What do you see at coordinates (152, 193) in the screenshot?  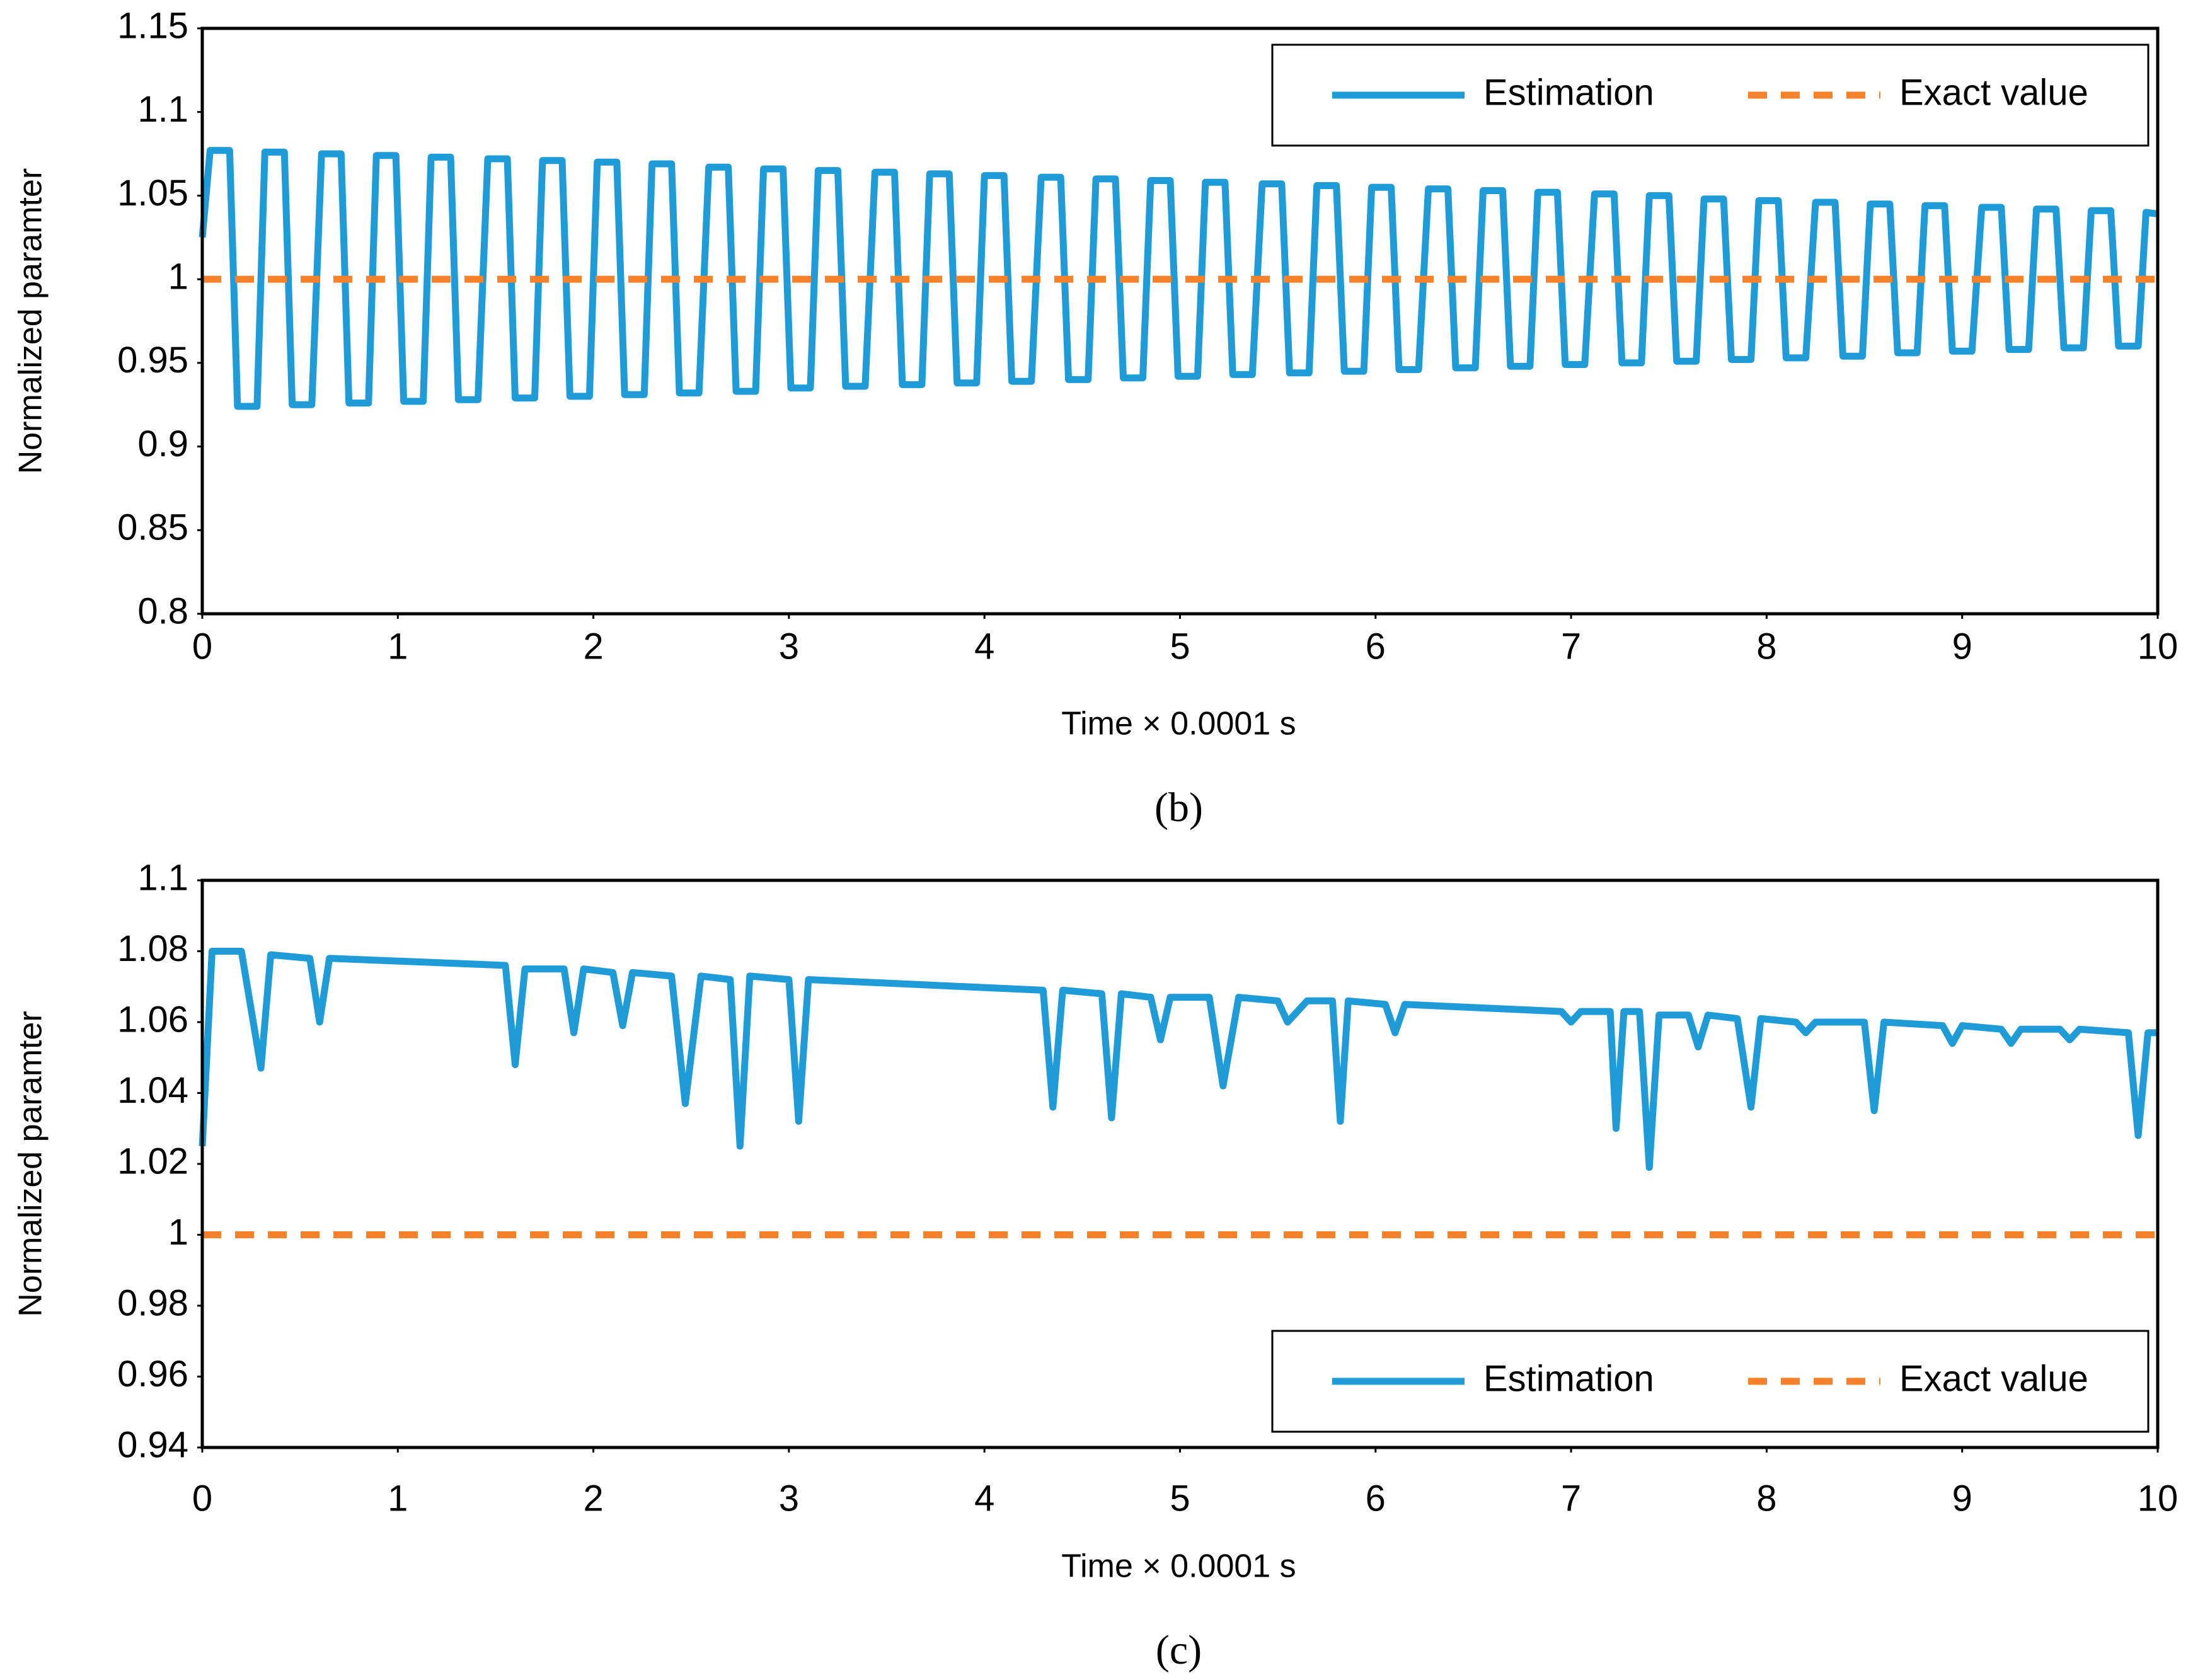 I see `y-tick-label: 1.05` at bounding box center [152, 193].